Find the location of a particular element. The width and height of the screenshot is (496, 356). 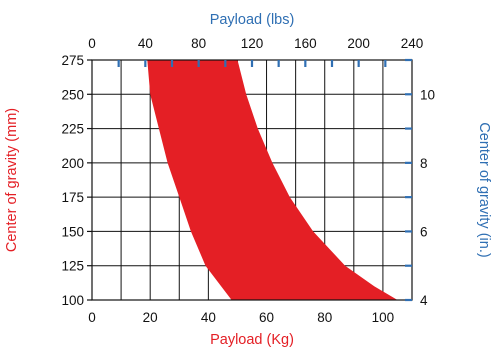

x-tick-label: 80 is located at coordinates (324, 317).